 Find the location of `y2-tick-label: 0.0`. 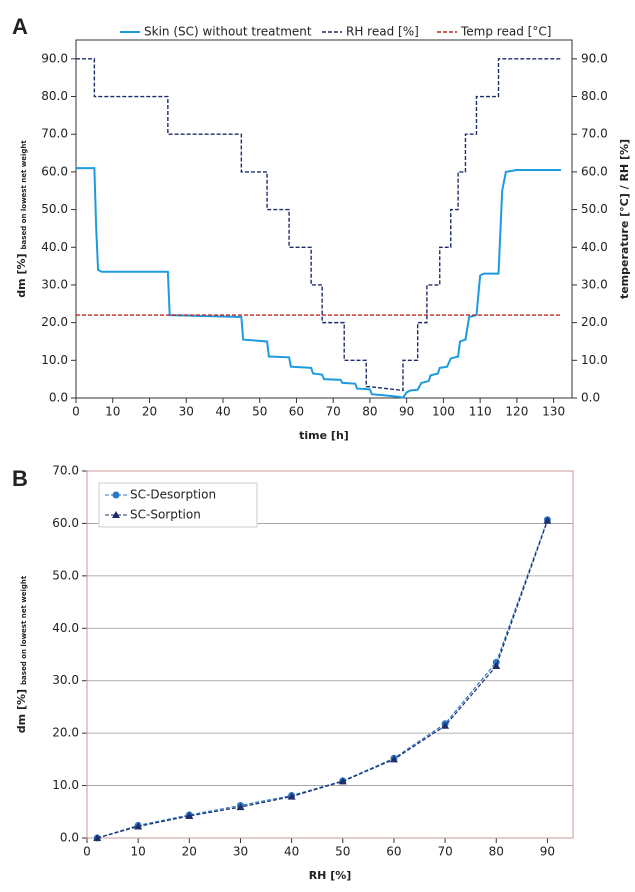

y2-tick-label: 0.0 is located at coordinates (590, 398).